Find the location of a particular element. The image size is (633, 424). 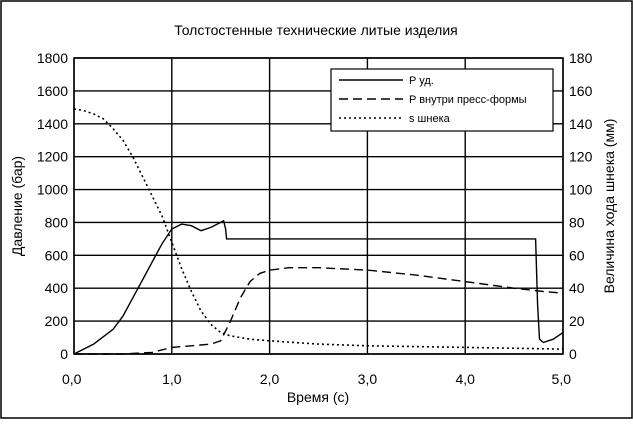

chart-title: Толстостенные технические литые изделия is located at coordinates (316, 30).